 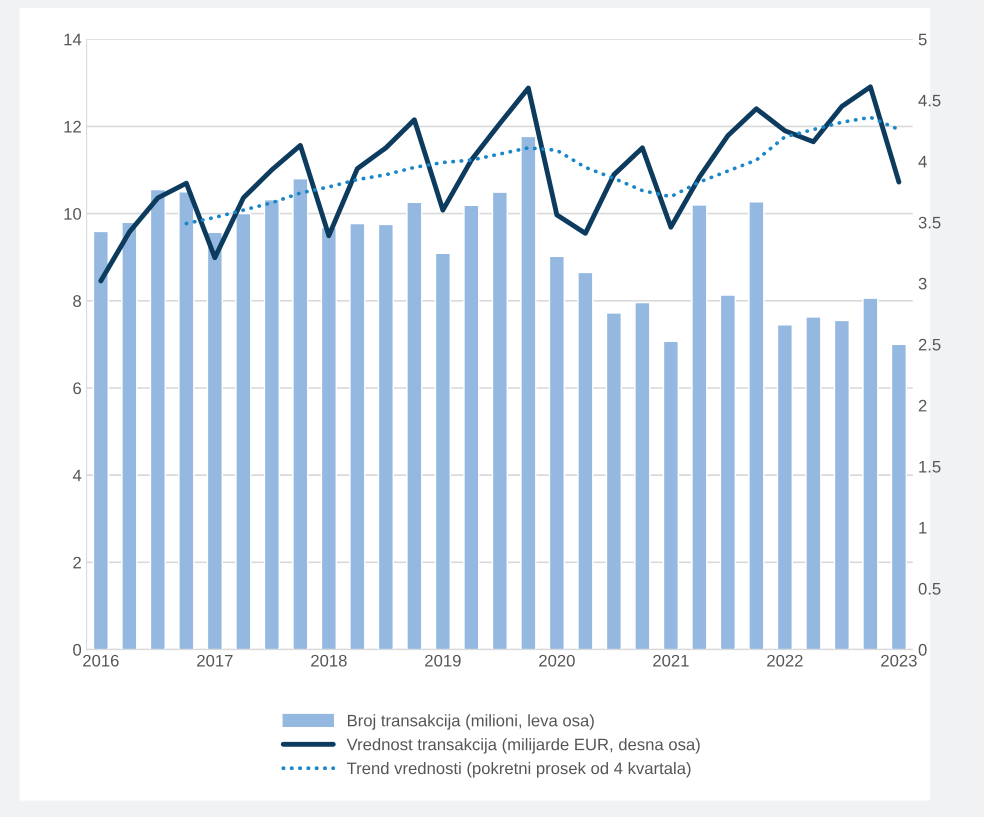 What do you see at coordinates (215, 660) in the screenshot?
I see `x-tick-label: 2017` at bounding box center [215, 660].